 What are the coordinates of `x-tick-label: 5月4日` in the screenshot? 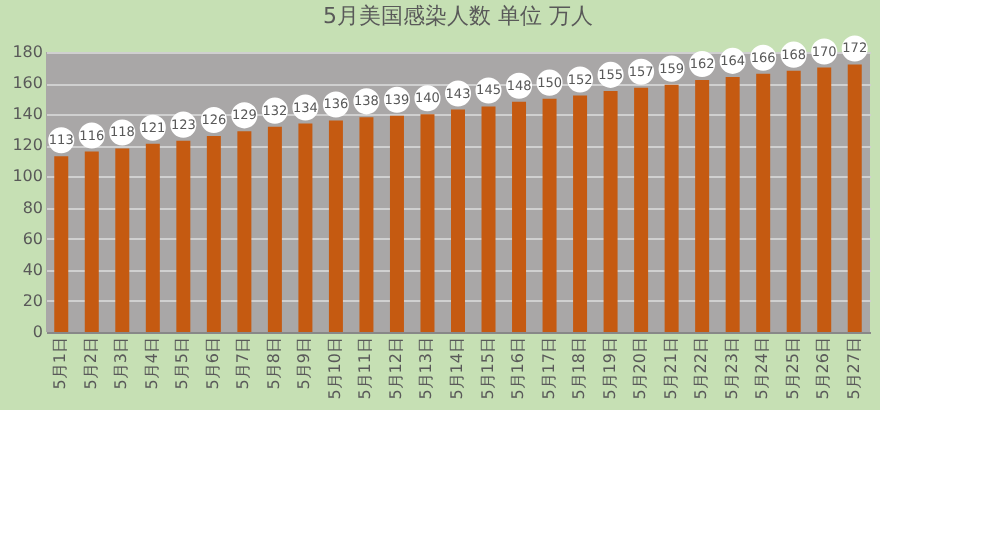 It's located at (151, 363).